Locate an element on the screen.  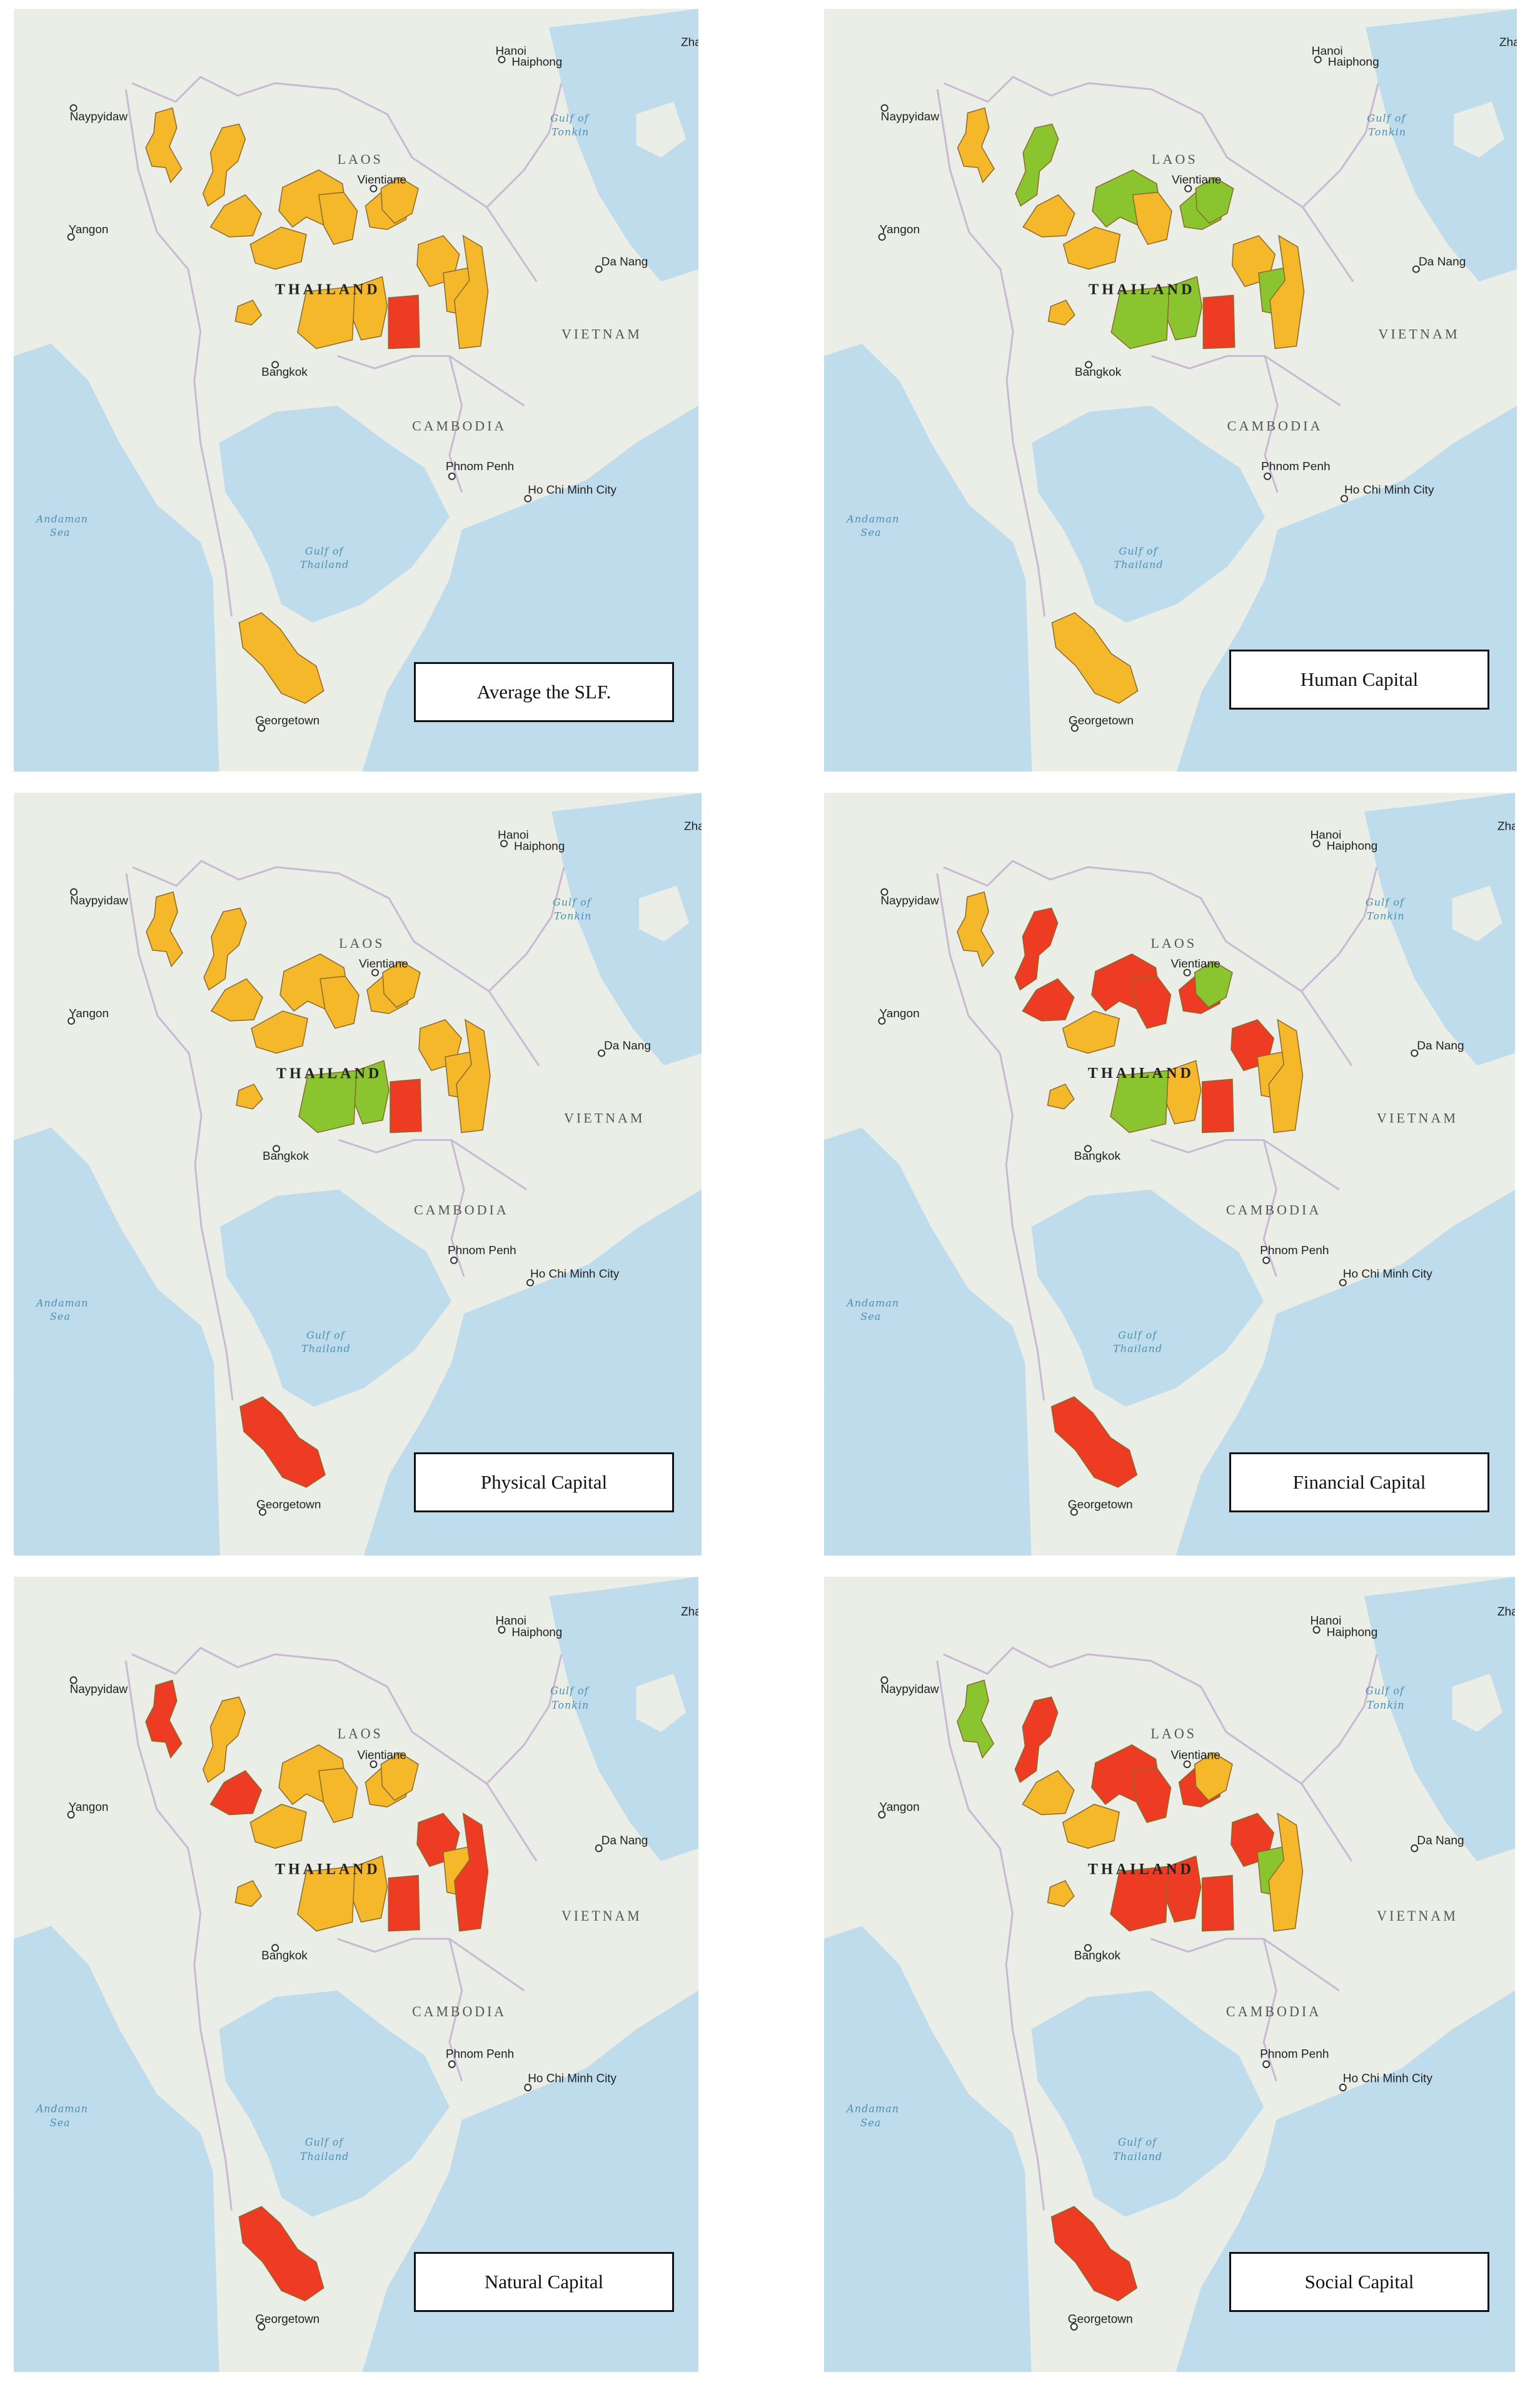
label-phnom-penh: Phnom Penh is located at coordinates (1295, 1250).